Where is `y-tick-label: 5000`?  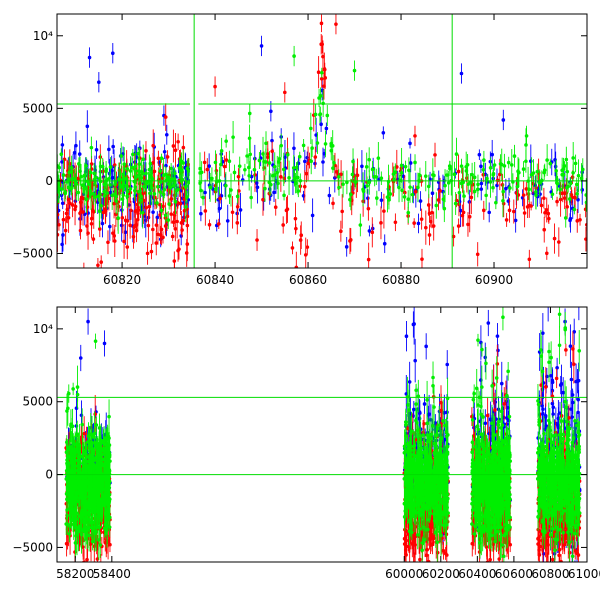
y-tick-label: 5000 is located at coordinates (37, 108).